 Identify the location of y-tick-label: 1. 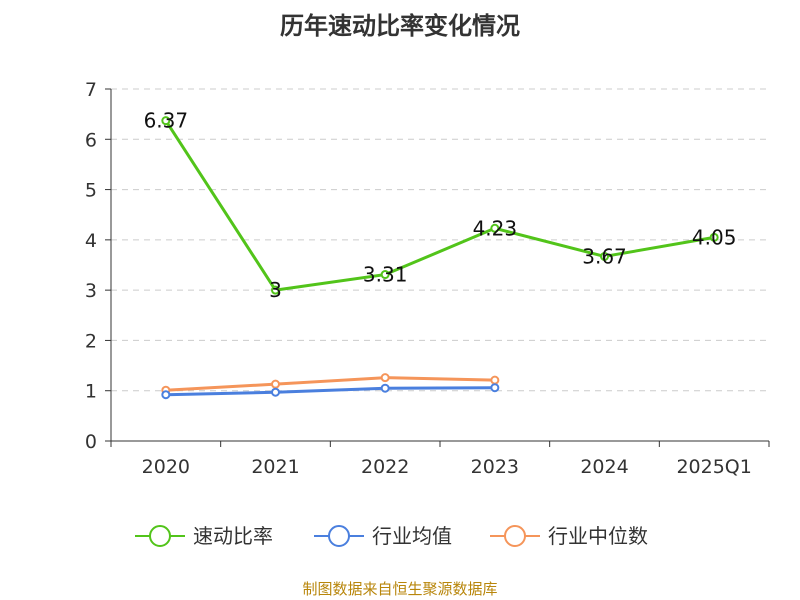
(91, 392).